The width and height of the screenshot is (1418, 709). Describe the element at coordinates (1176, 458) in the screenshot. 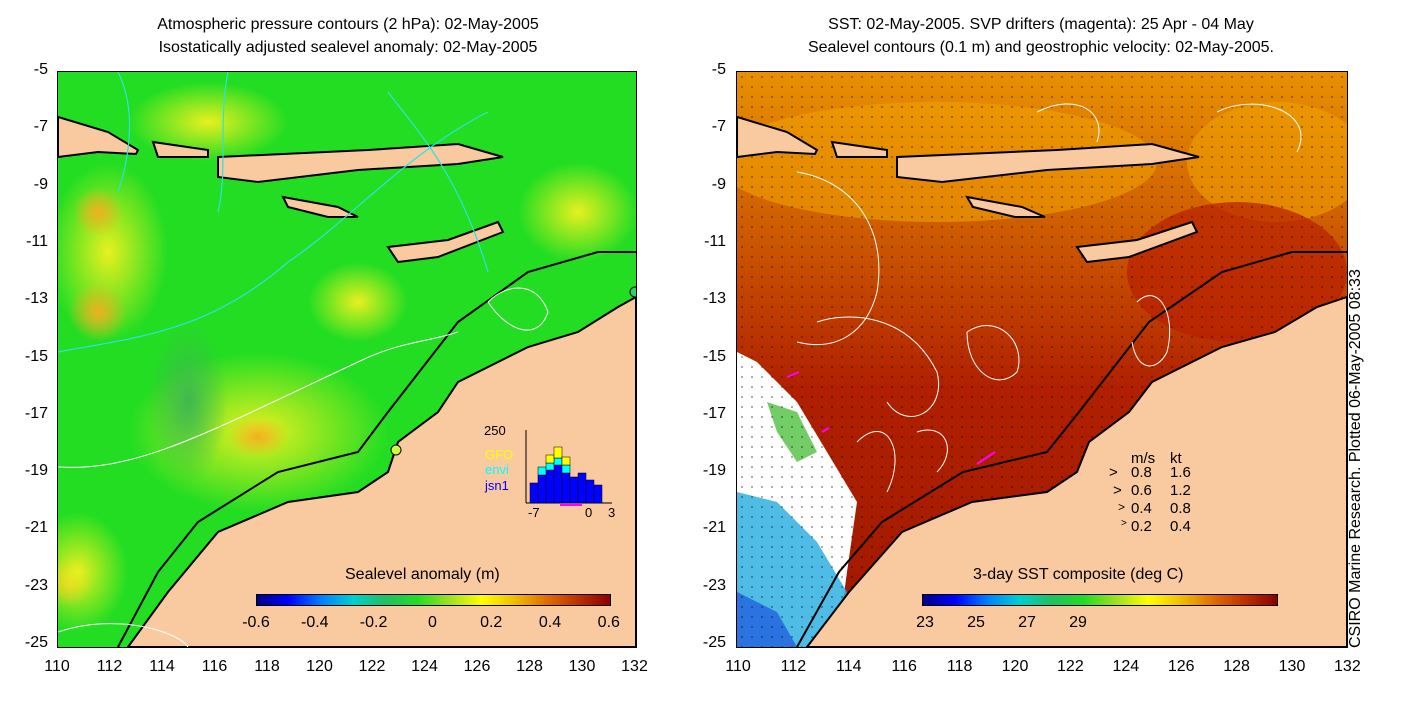

I see `velocity-legend-header-kt: kt` at that location.